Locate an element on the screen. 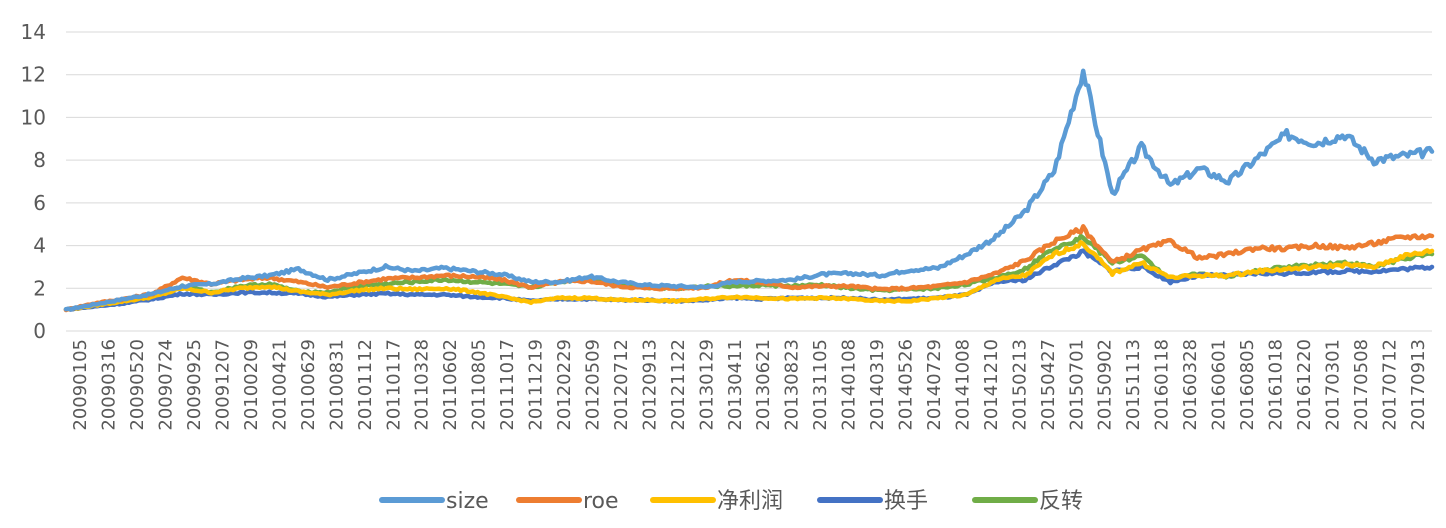 Image resolution: width=1446 pixels, height=528 pixels. x-tick-label: 20100629 is located at coordinates (308, 385).